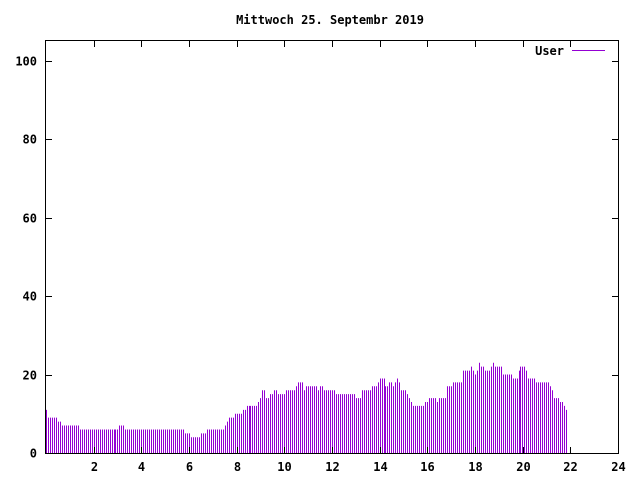  What do you see at coordinates (523, 467) in the screenshot?
I see `x-tick-label: 20` at bounding box center [523, 467].